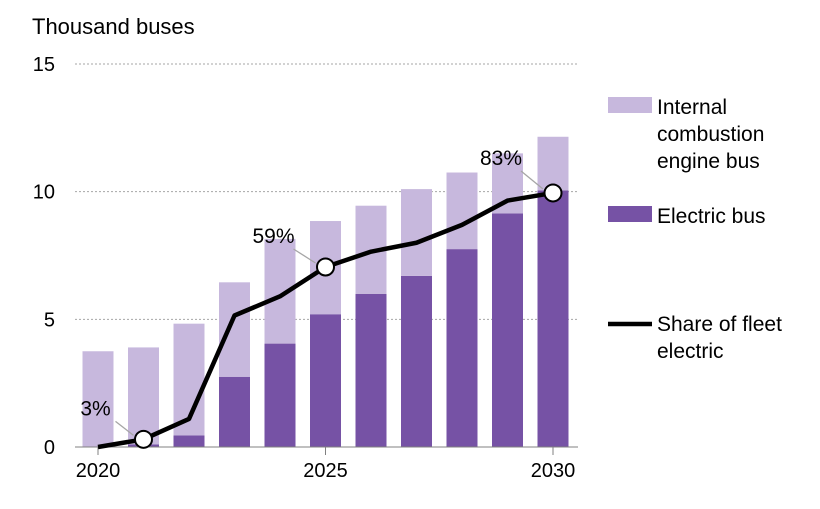  I want to click on marker-2030, so click(553, 193).